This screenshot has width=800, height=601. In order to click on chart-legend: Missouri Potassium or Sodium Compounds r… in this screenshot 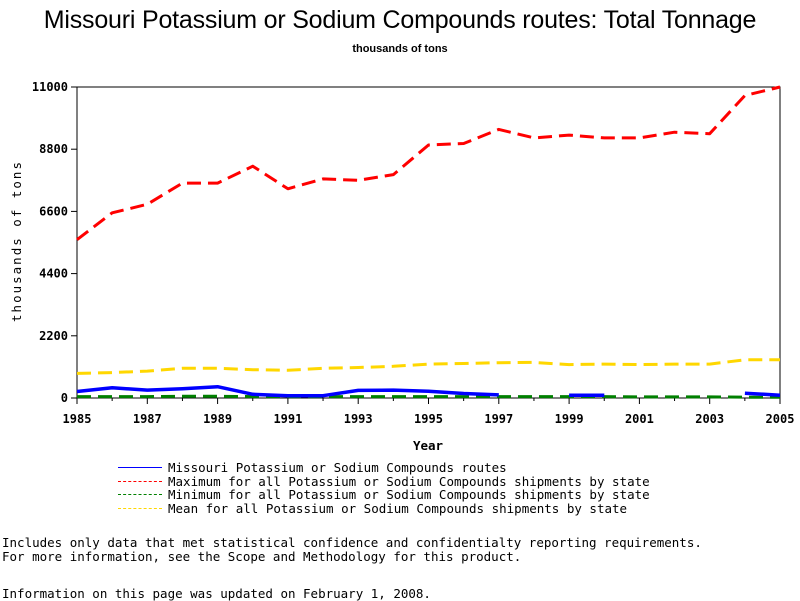, I will do `click(384, 488)`.